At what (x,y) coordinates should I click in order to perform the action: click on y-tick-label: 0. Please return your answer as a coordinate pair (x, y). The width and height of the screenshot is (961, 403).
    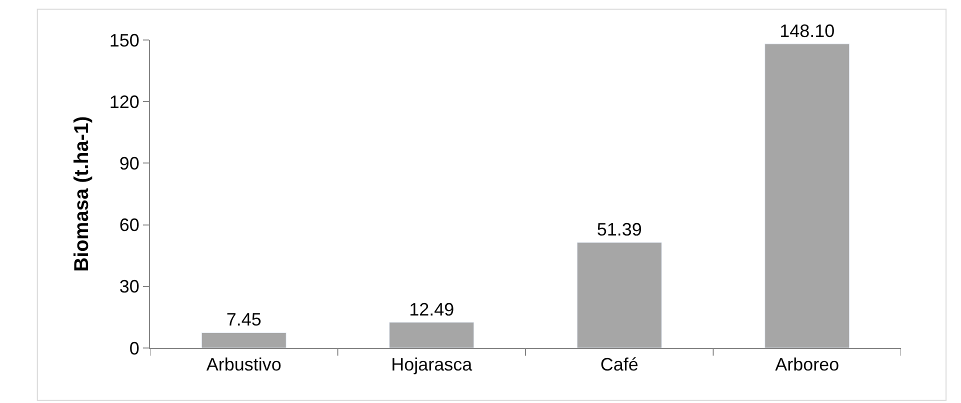
    Looking at the image, I should click on (134, 348).